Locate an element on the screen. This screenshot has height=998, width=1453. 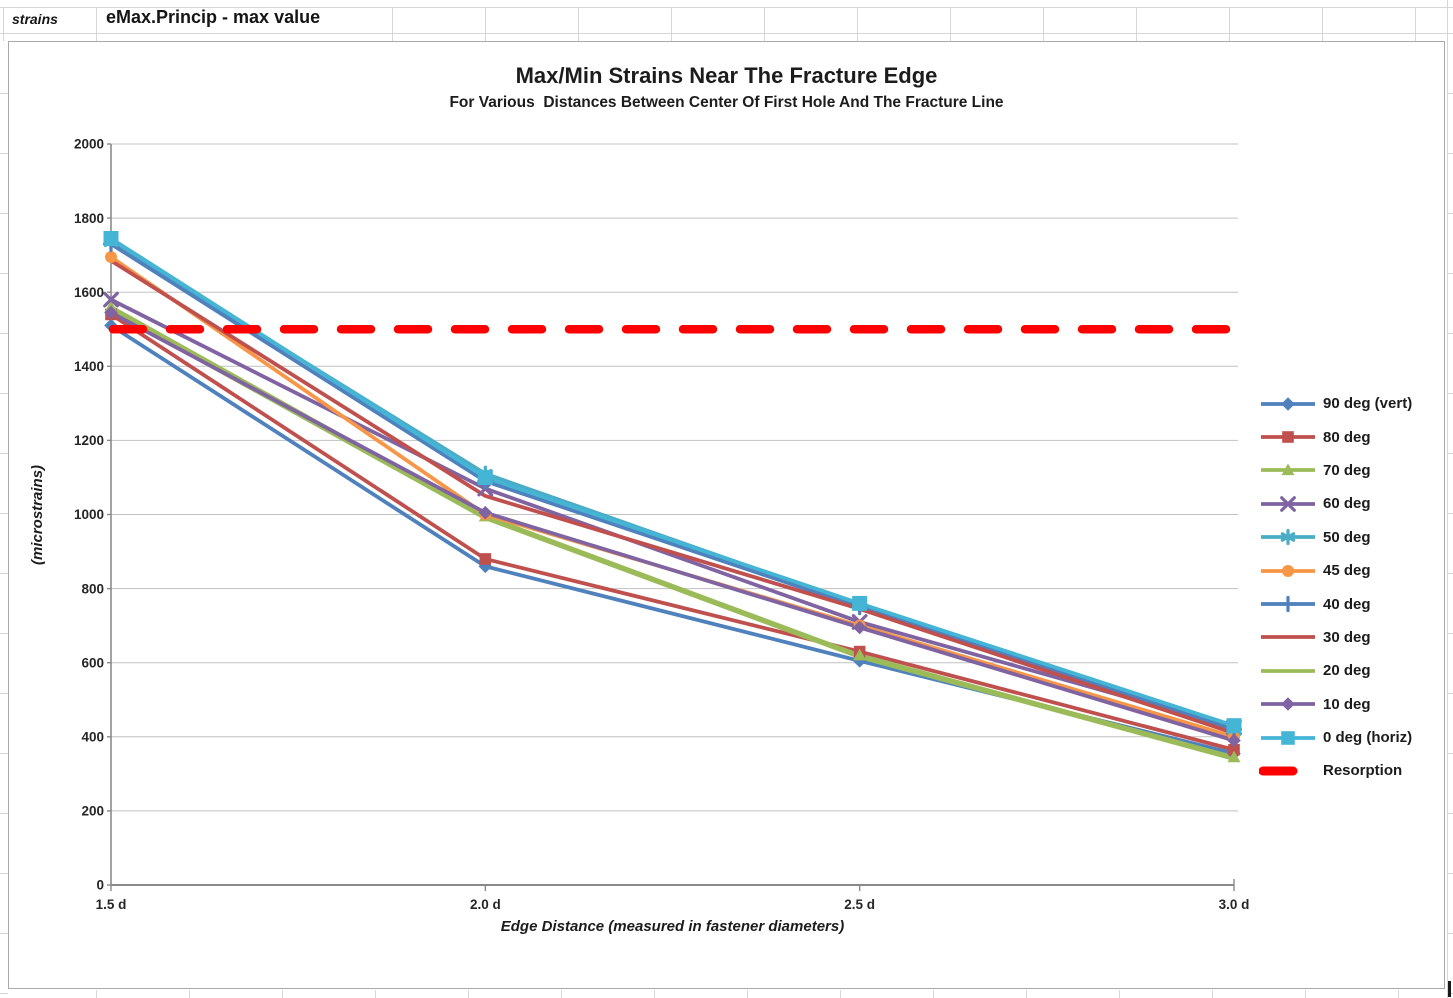
legend-label: 10 deg is located at coordinates (1347, 704).